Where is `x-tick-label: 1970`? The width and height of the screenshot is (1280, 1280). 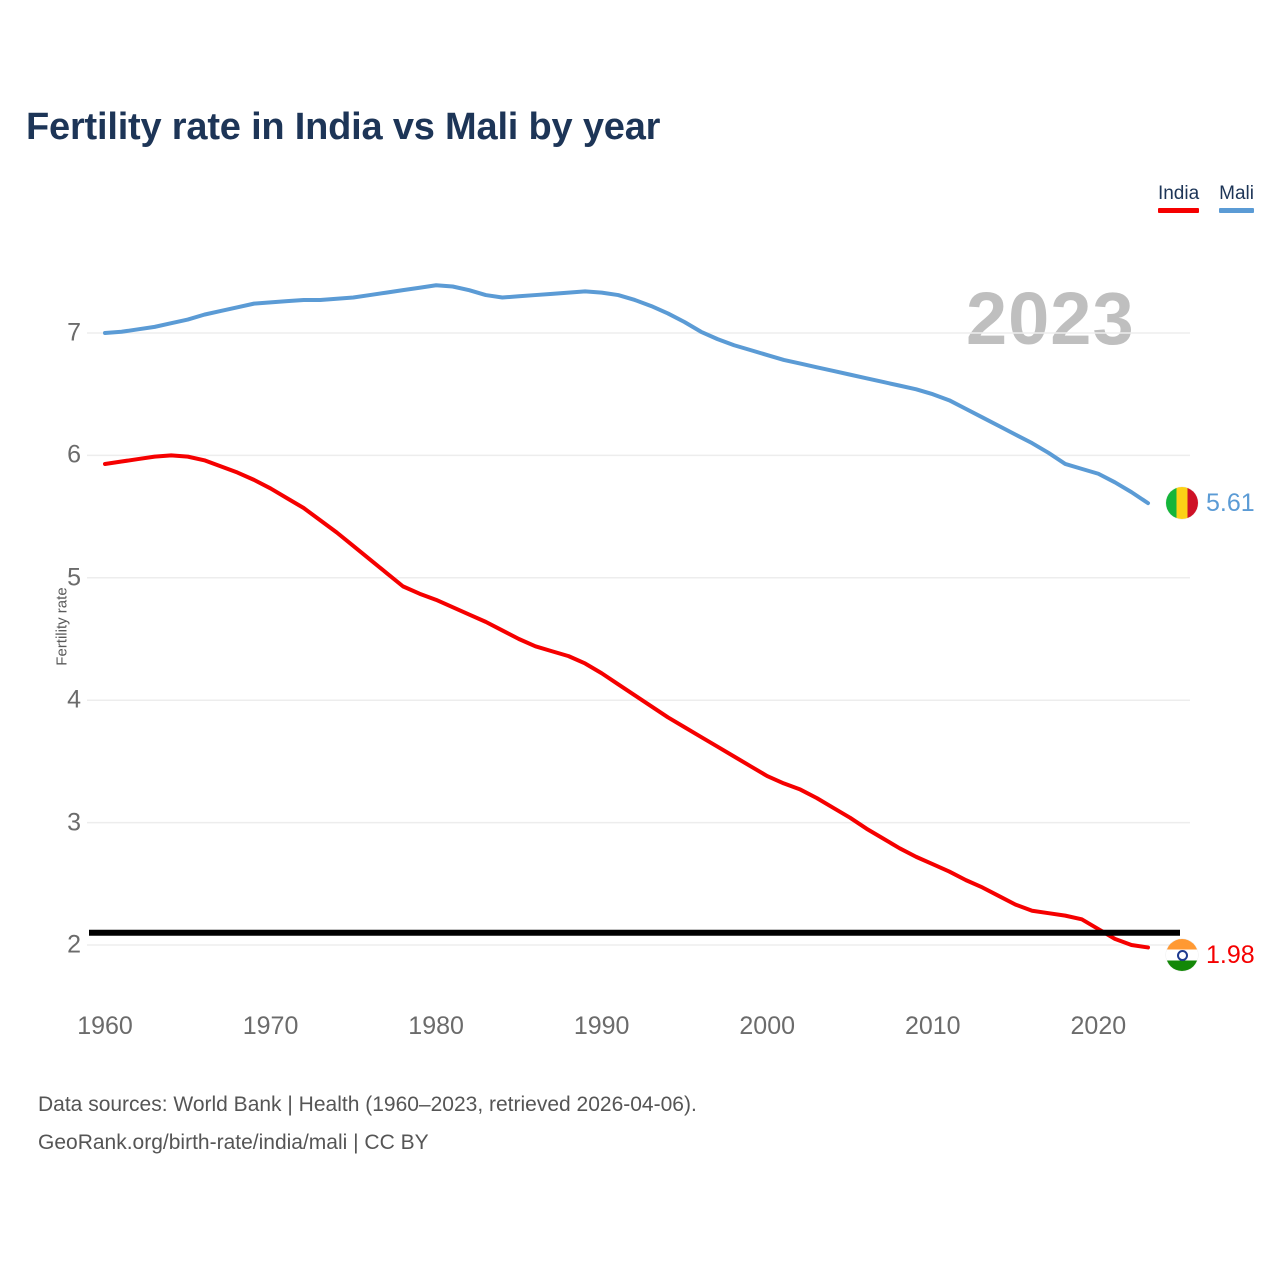 x-tick-label: 1970 is located at coordinates (270, 1026).